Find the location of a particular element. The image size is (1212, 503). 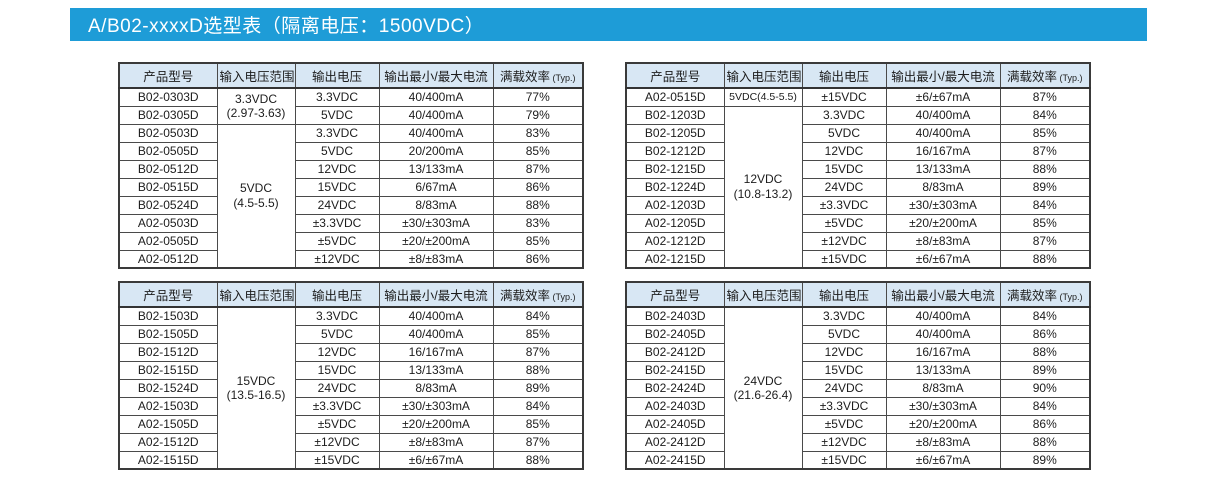

model-cell: A02-2403D is located at coordinates (675, 406).